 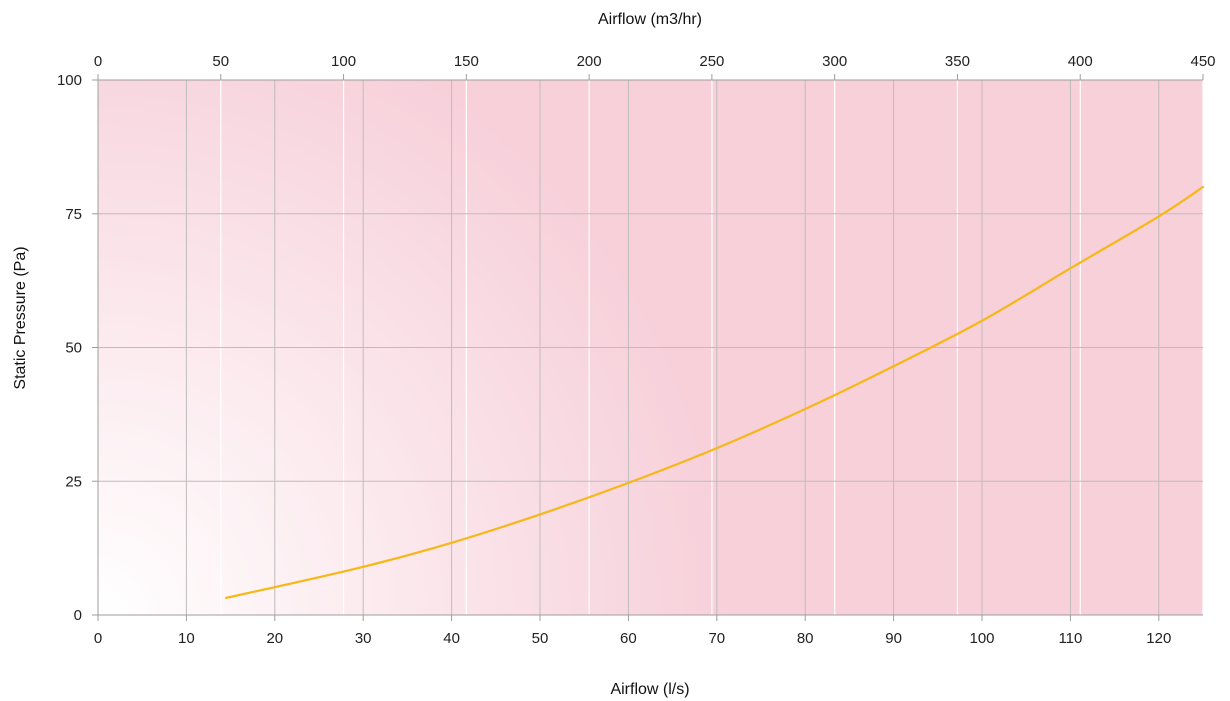 What do you see at coordinates (716, 638) in the screenshot?
I see `x-tick-label: 70` at bounding box center [716, 638].